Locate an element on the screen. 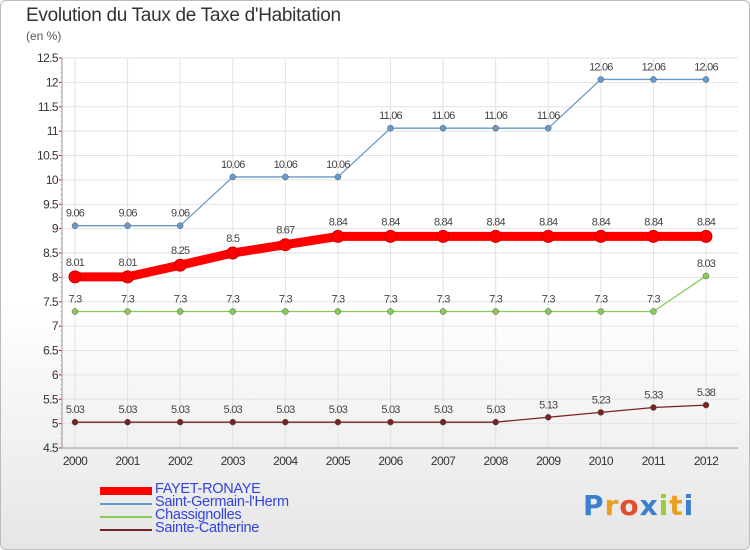 Image resolution: width=750 pixels, height=550 pixels. y-tick-label: 6 is located at coordinates (55, 375).